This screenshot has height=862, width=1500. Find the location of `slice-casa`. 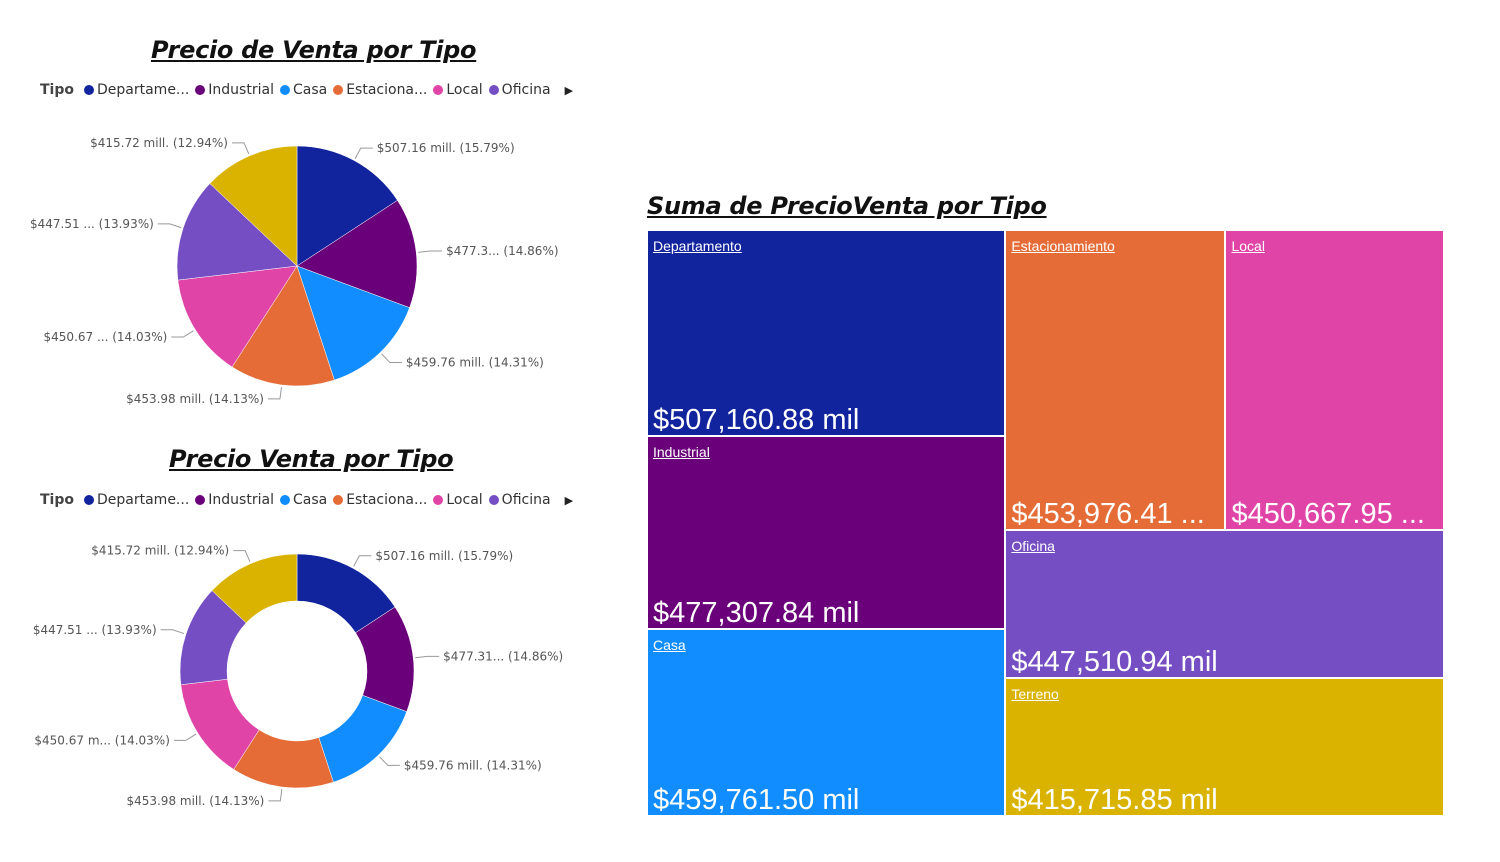

slice-casa is located at coordinates (363, 739).